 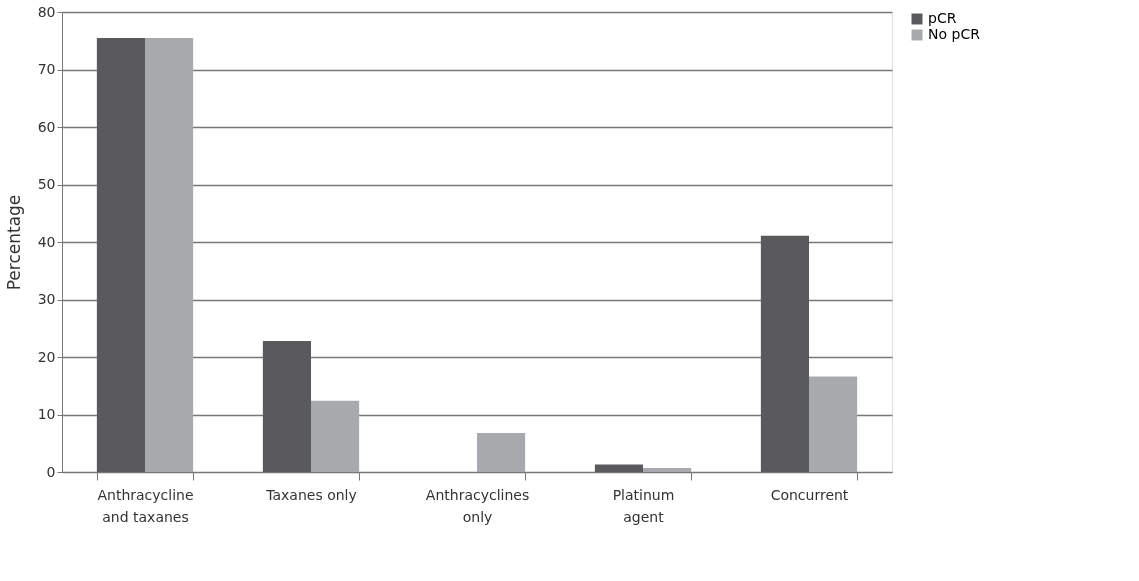 What do you see at coordinates (145, 505) in the screenshot?
I see `x-tick-label: Anthracycline and taxanes` at bounding box center [145, 505].